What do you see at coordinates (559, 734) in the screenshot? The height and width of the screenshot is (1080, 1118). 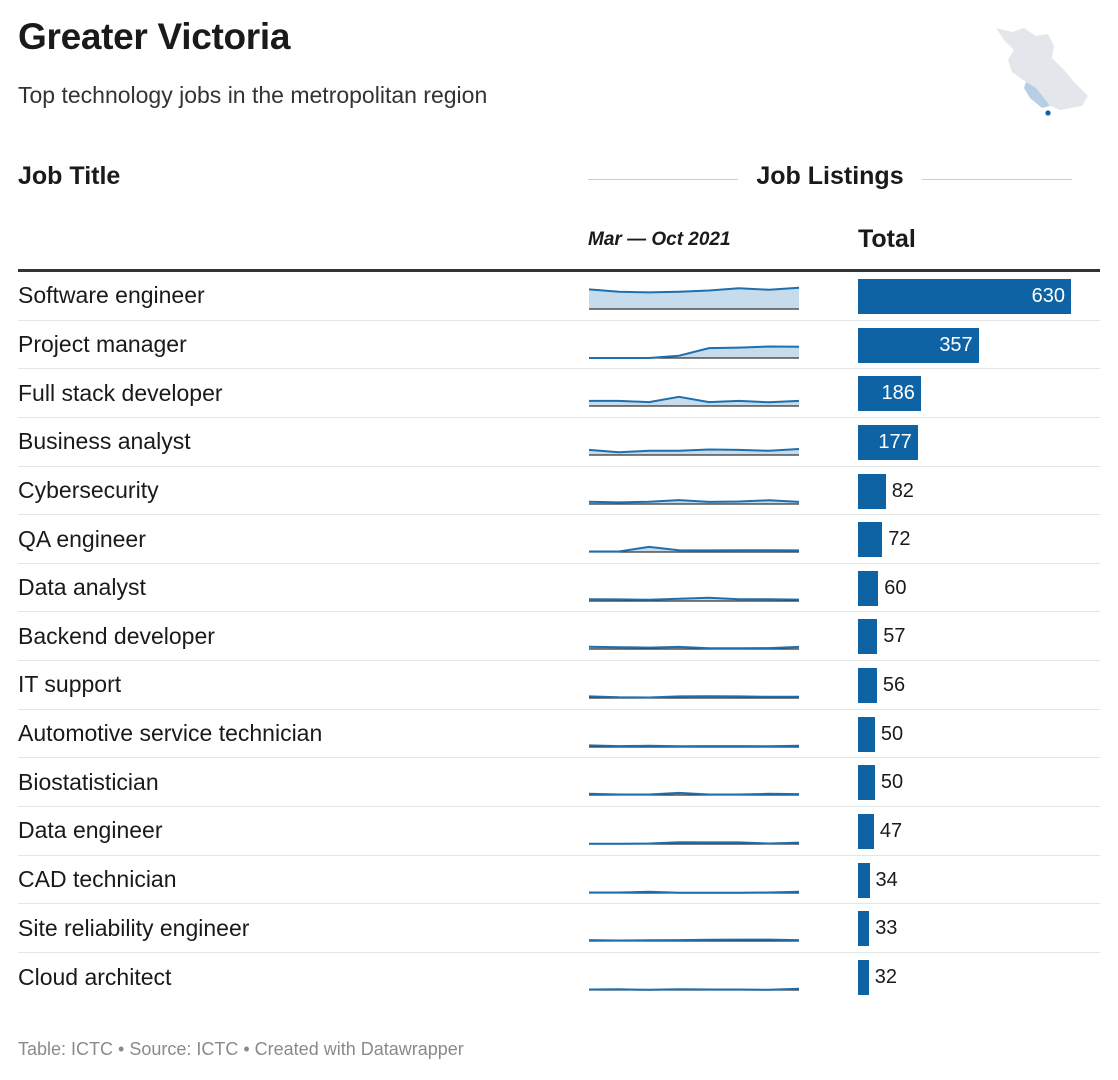 I see `table-row: Automotive service technician 50` at bounding box center [559, 734].